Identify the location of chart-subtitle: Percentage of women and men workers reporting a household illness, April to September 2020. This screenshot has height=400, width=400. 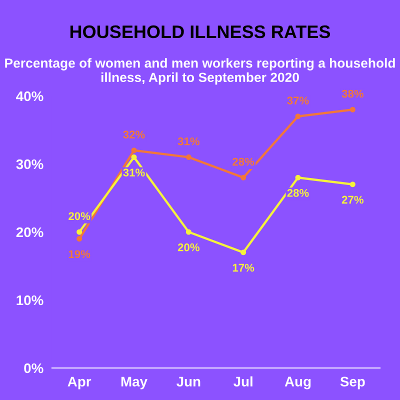
(200, 71).